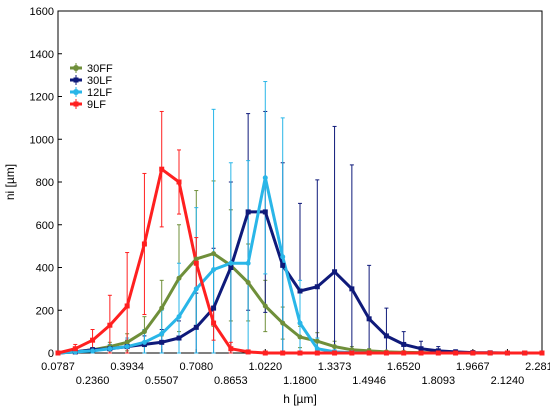 The width and height of the screenshot is (550, 411). Describe the element at coordinates (100, 69) in the screenshot. I see `legend-label: 30FF` at that location.